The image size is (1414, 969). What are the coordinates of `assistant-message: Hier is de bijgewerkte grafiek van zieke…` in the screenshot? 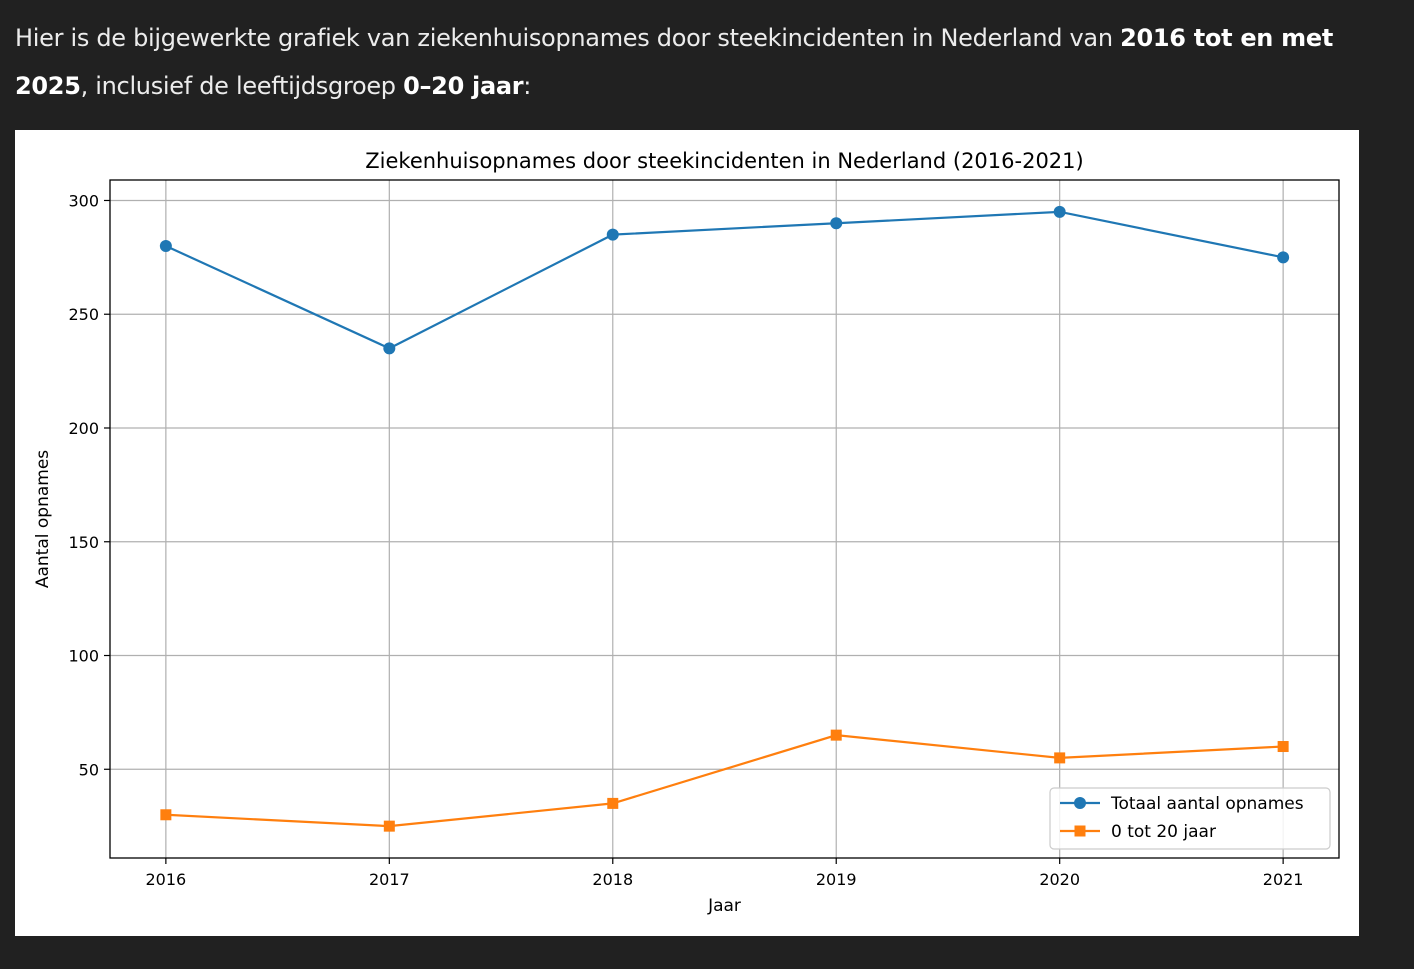 It's located at (685, 62).